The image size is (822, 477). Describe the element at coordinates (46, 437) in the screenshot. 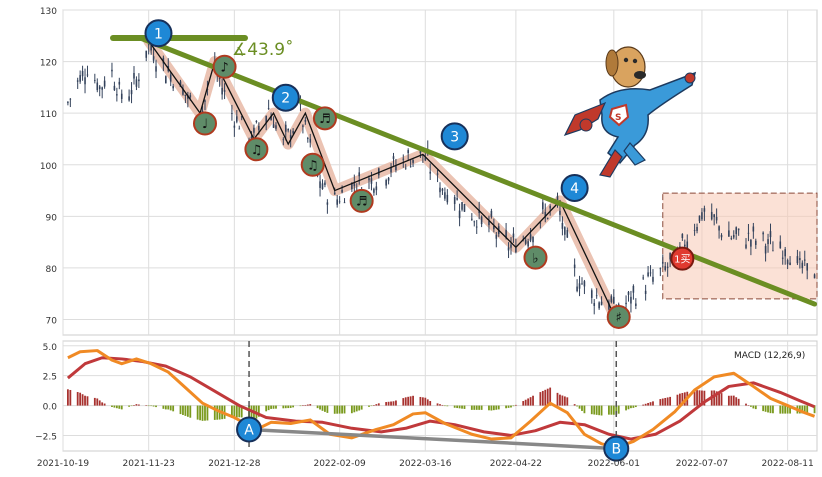

I see `macd-y-tick-label: −2.5` at that location.